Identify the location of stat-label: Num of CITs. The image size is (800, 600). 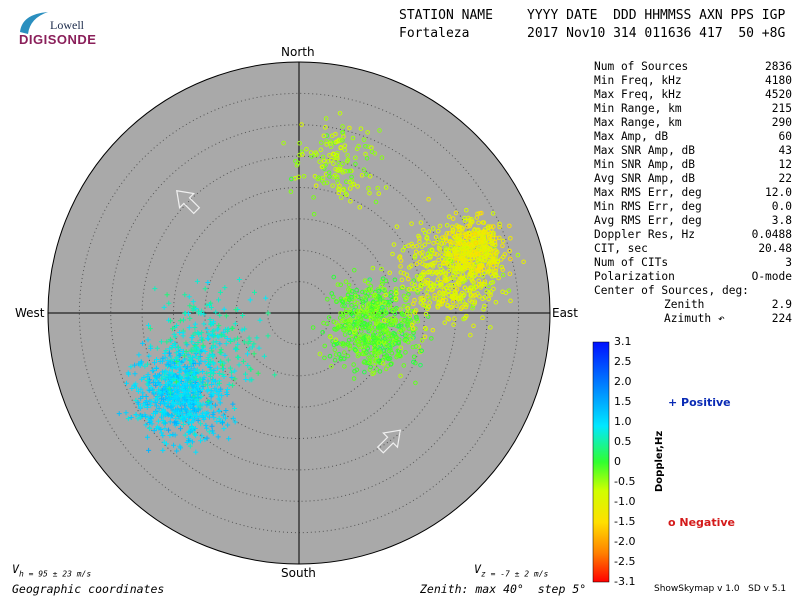
(631, 262).